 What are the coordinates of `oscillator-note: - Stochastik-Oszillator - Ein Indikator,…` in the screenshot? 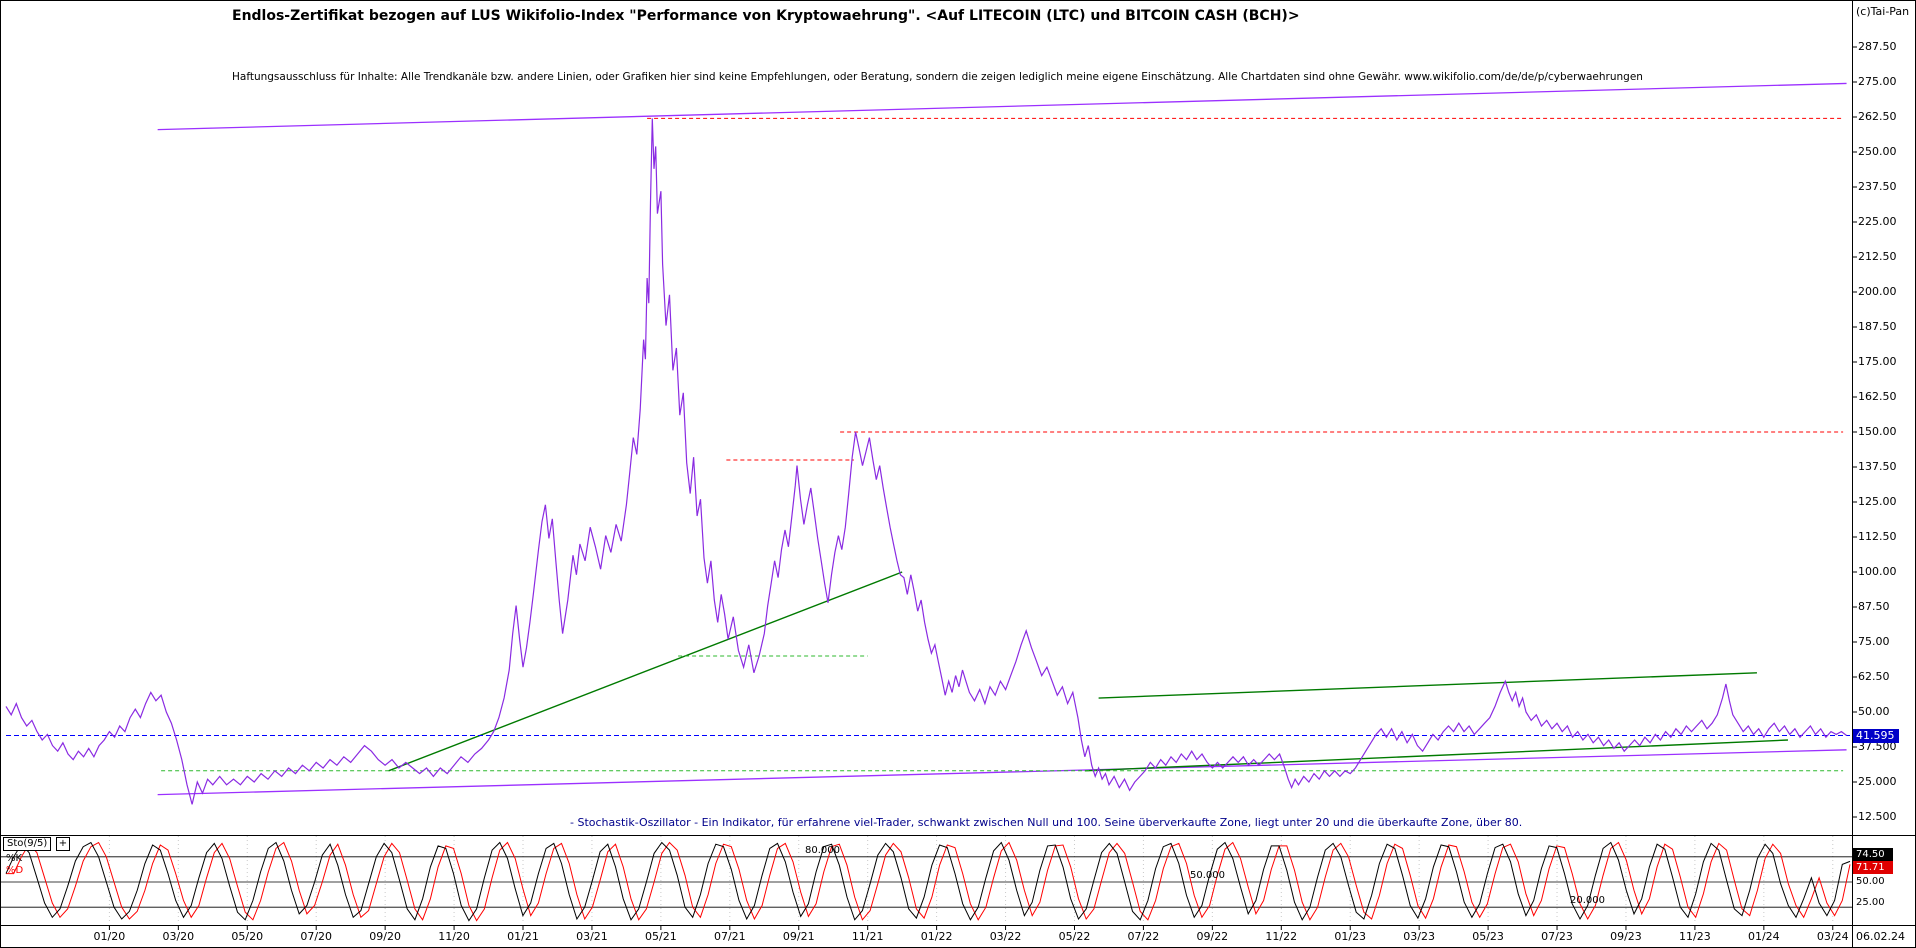 It's located at (1046, 822).